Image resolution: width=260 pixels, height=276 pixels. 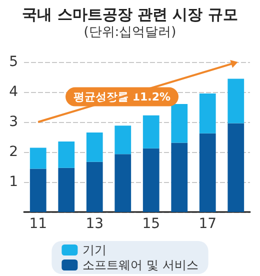 I want to click on x-tick-label: 15, so click(x=151, y=224).